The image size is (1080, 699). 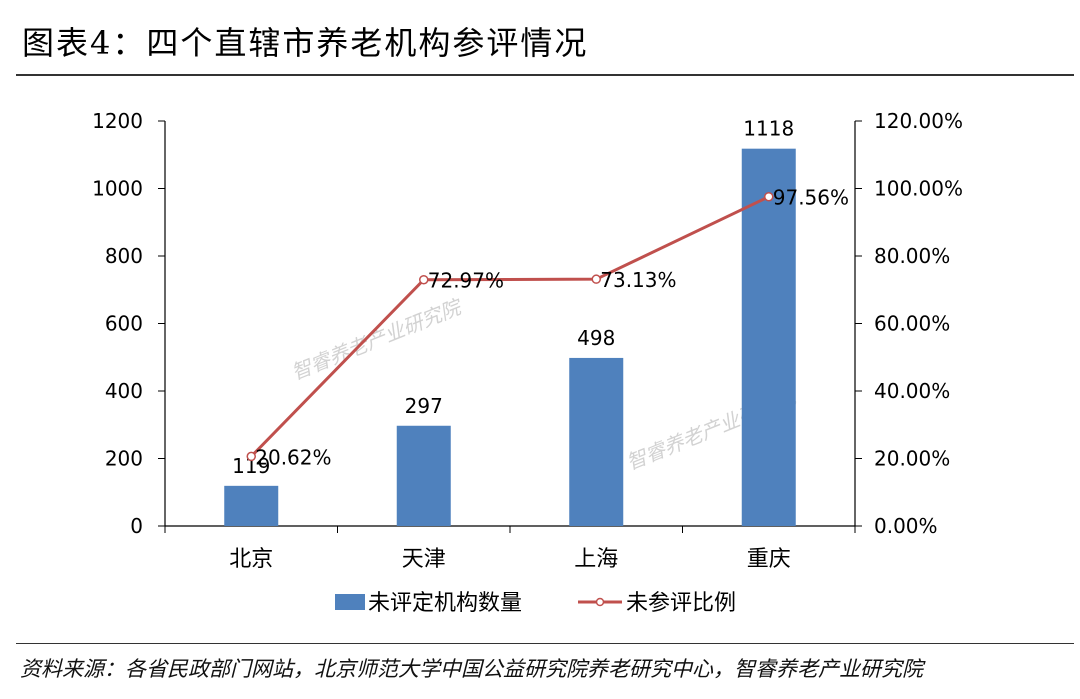 I want to click on watermark-text: 智睿养老产业研究院, so click(x=377, y=339).